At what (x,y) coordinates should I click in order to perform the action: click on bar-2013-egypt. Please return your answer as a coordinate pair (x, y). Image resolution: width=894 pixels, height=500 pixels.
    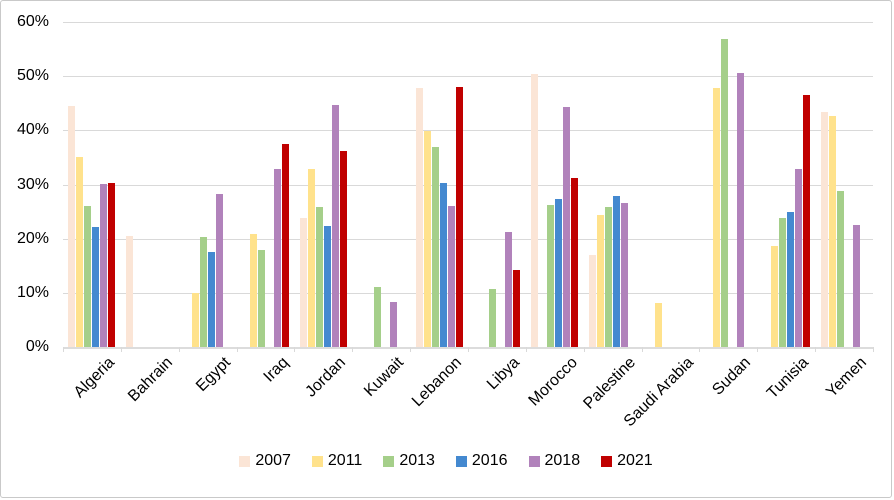
    Looking at the image, I should click on (204, 292).